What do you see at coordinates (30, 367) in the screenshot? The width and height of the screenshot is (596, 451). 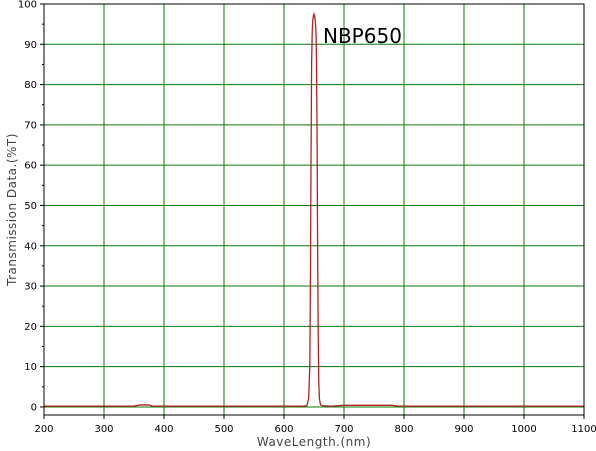 I see `y-tick-label: 10` at bounding box center [30, 367].